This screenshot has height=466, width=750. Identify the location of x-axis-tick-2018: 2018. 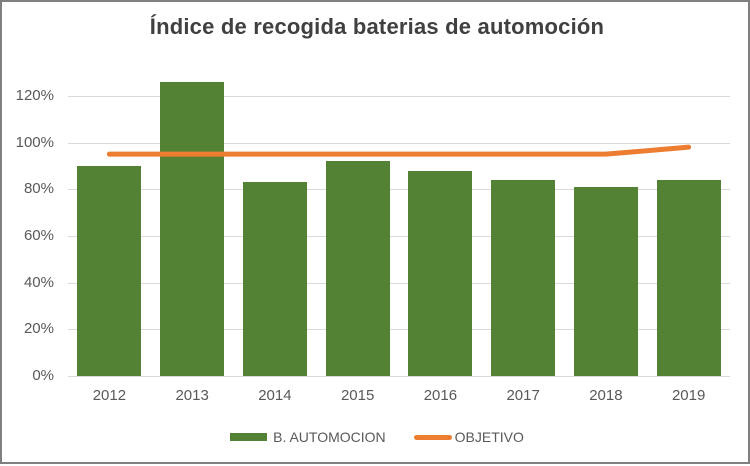
(606, 395).